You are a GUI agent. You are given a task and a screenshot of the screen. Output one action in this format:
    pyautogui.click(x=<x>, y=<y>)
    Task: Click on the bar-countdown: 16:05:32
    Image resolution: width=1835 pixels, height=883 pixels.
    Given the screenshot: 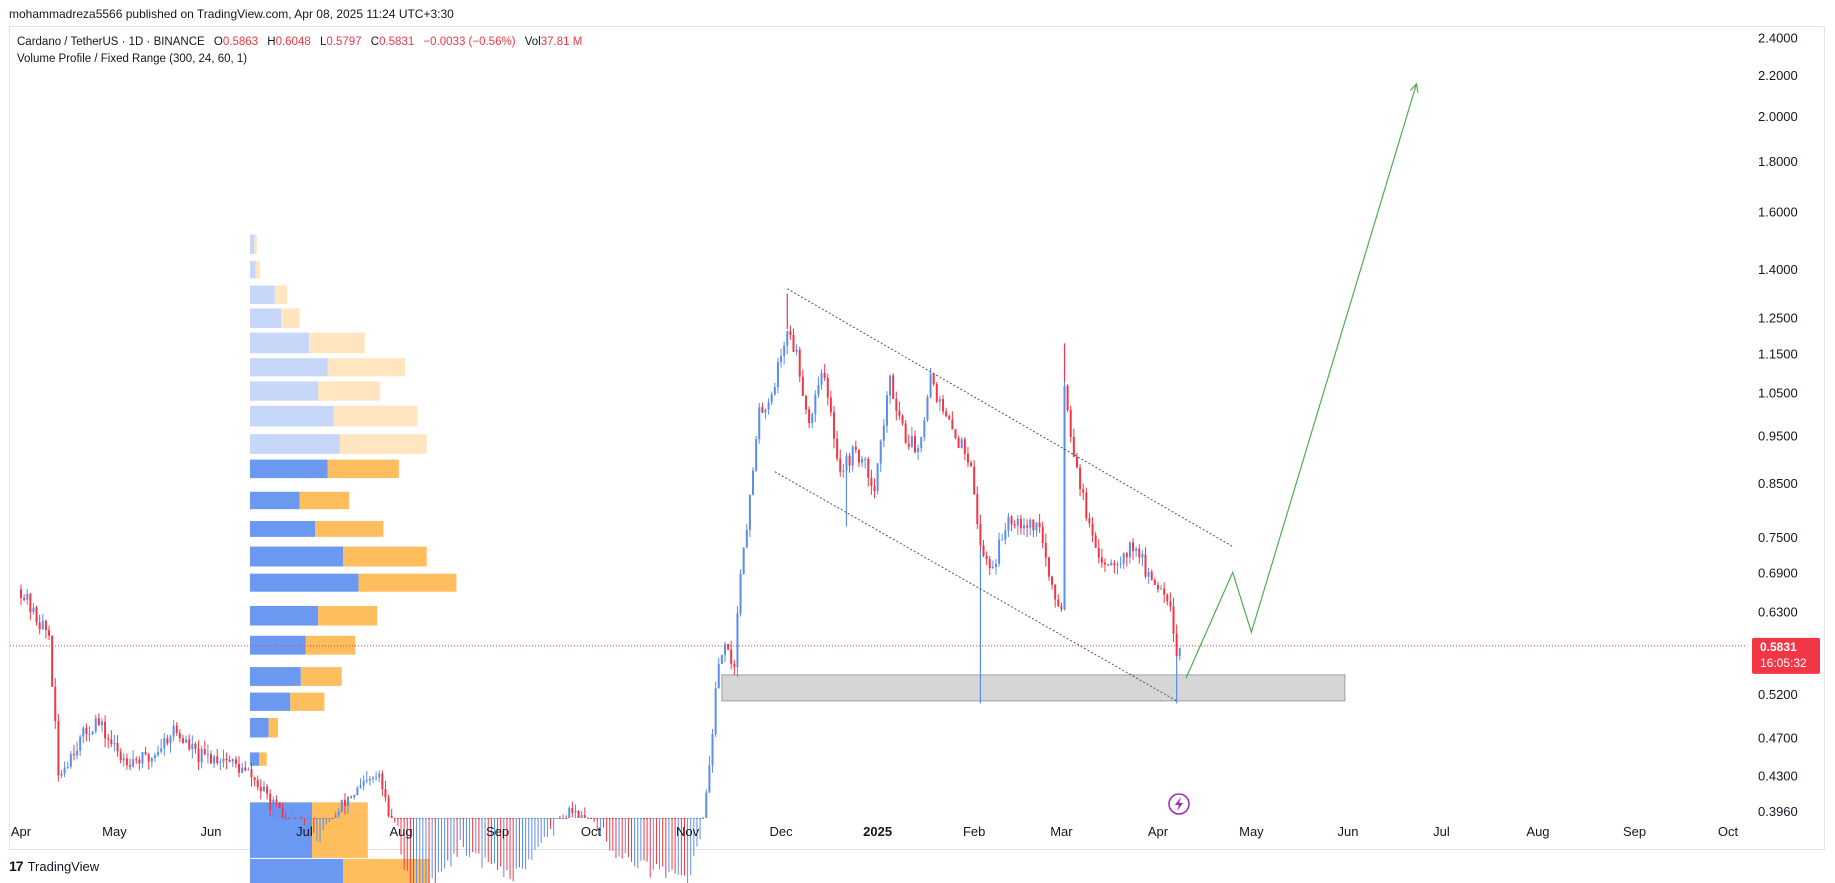 What is the action you would take?
    pyautogui.click(x=1783, y=663)
    